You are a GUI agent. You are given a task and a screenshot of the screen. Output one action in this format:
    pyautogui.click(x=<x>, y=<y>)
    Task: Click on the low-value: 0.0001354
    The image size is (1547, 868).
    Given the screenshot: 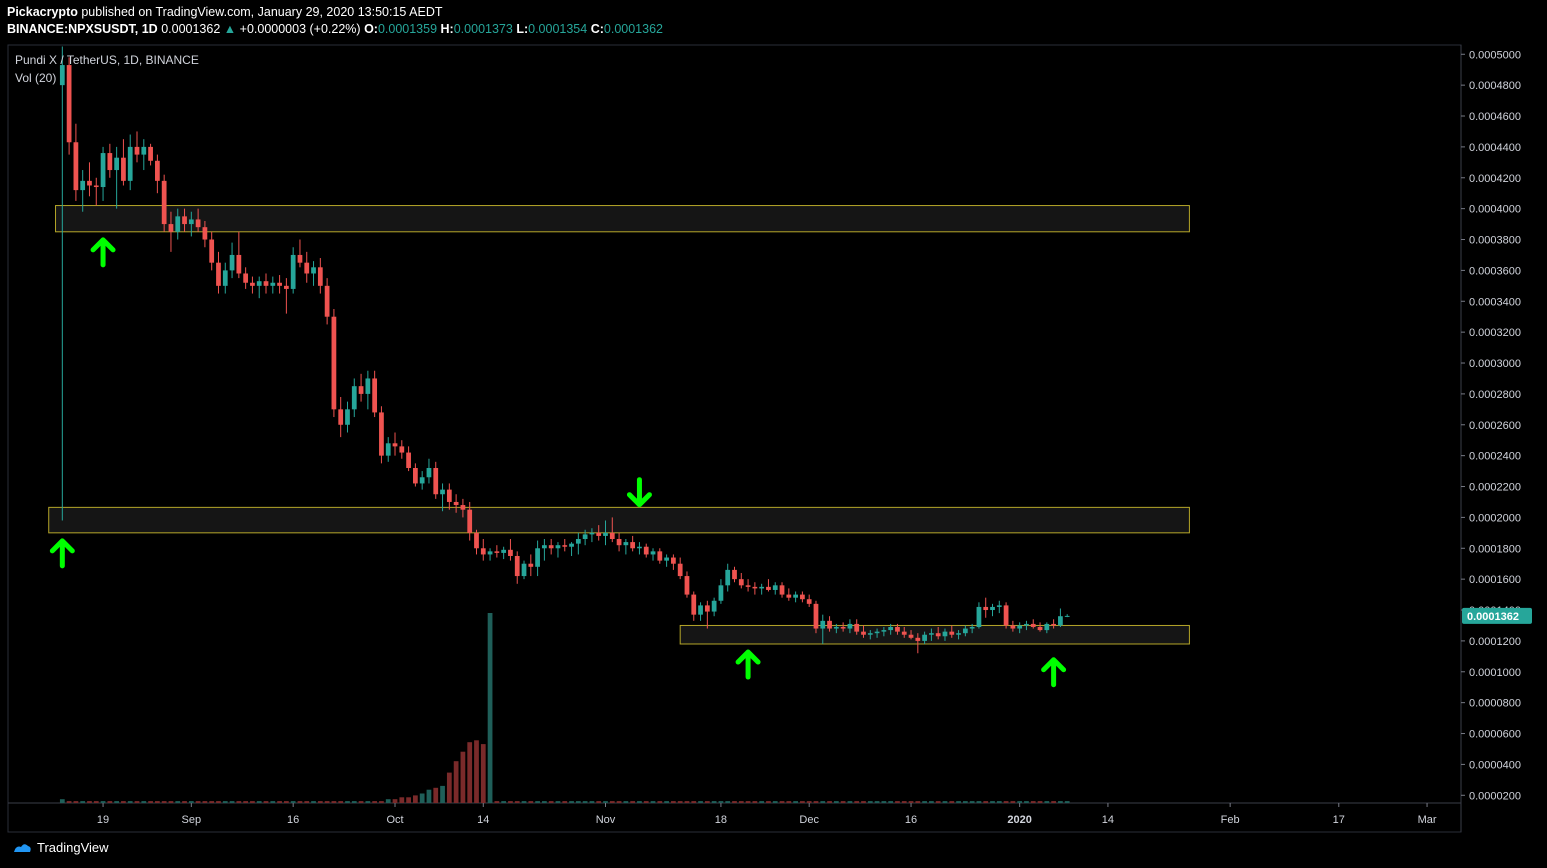 What is the action you would take?
    pyautogui.click(x=558, y=29)
    